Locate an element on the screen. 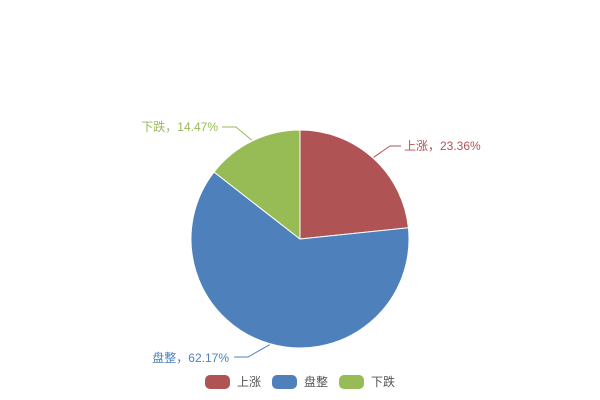 The width and height of the screenshot is (600, 400). legend-label: 上涨 is located at coordinates (248, 382).